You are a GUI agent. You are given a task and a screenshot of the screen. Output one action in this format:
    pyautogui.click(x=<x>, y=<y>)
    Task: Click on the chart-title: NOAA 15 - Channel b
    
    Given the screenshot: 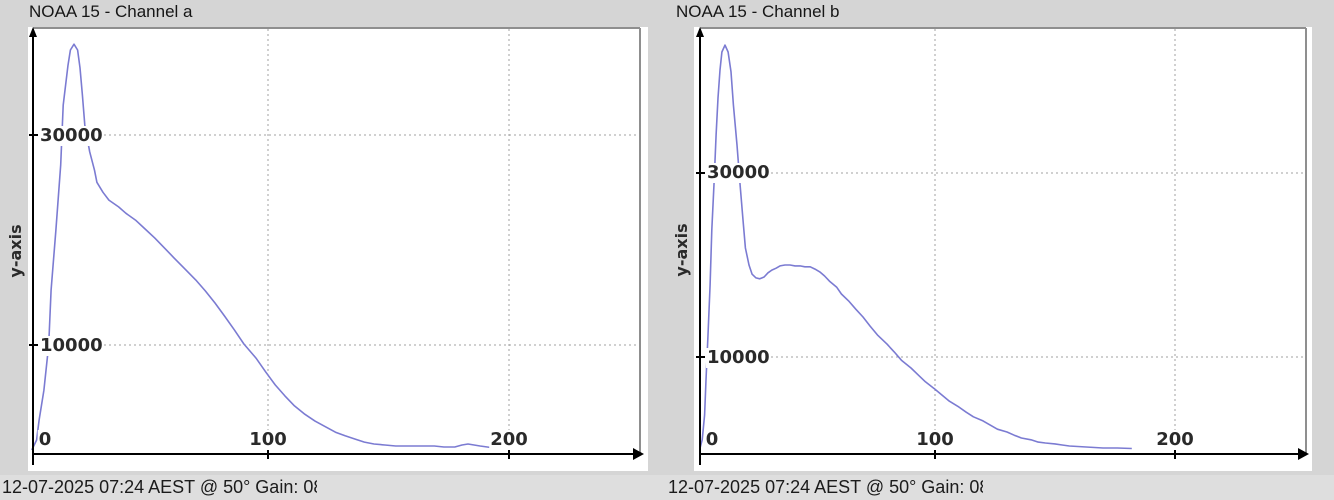 What is the action you would take?
    pyautogui.click(x=758, y=11)
    